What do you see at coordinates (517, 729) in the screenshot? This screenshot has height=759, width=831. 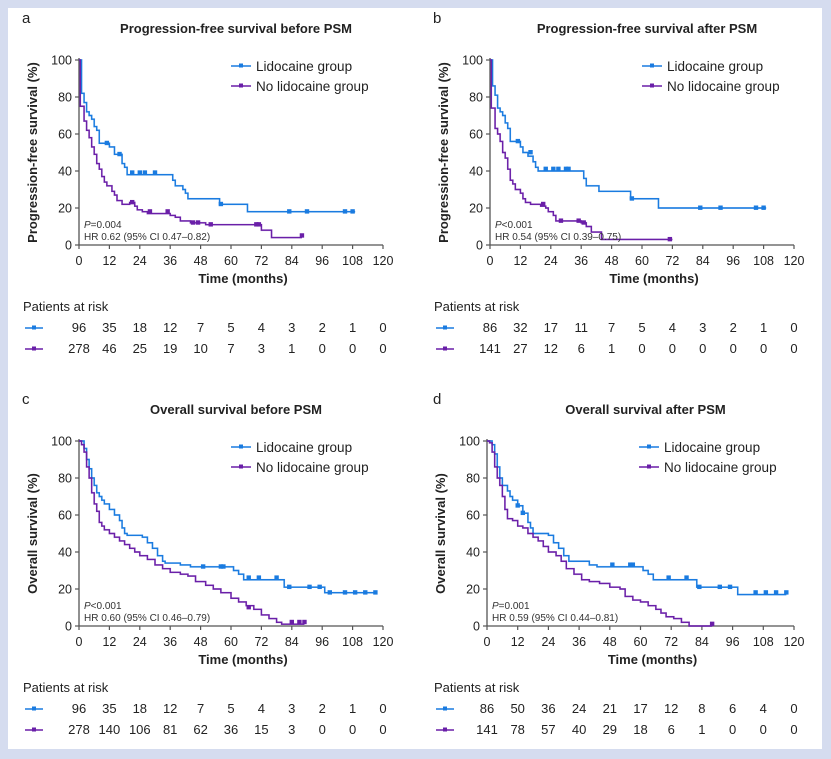 I see `risk-count: 78` at bounding box center [517, 729].